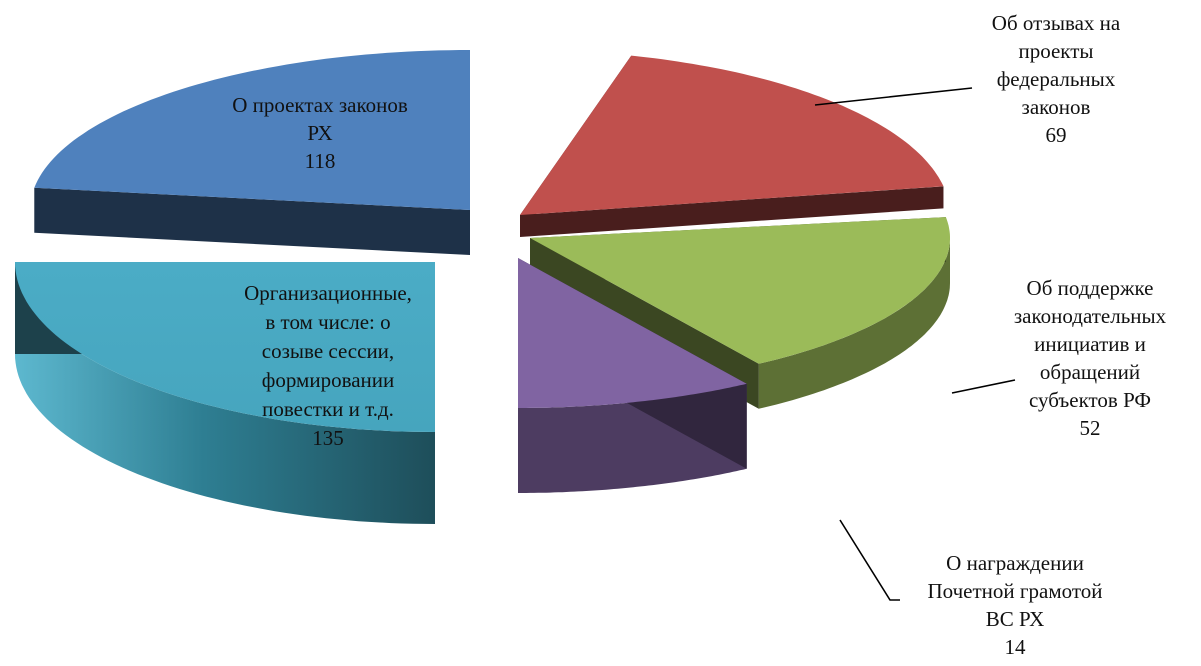 This screenshot has width=1201, height=666. Describe the element at coordinates (328, 293) in the screenshot. I see `data-label-line: Организационные,` at that location.